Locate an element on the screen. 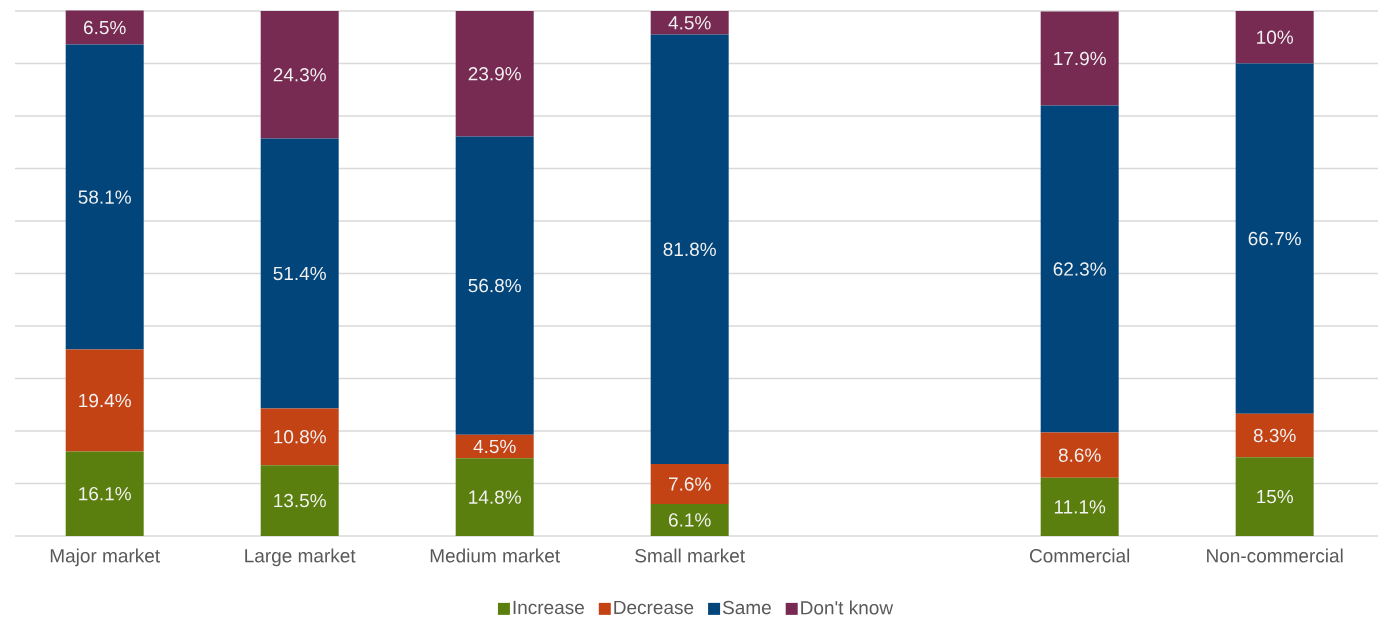 Image resolution: width=1380 pixels, height=629 pixels. legend-label: Don't know is located at coordinates (847, 607).